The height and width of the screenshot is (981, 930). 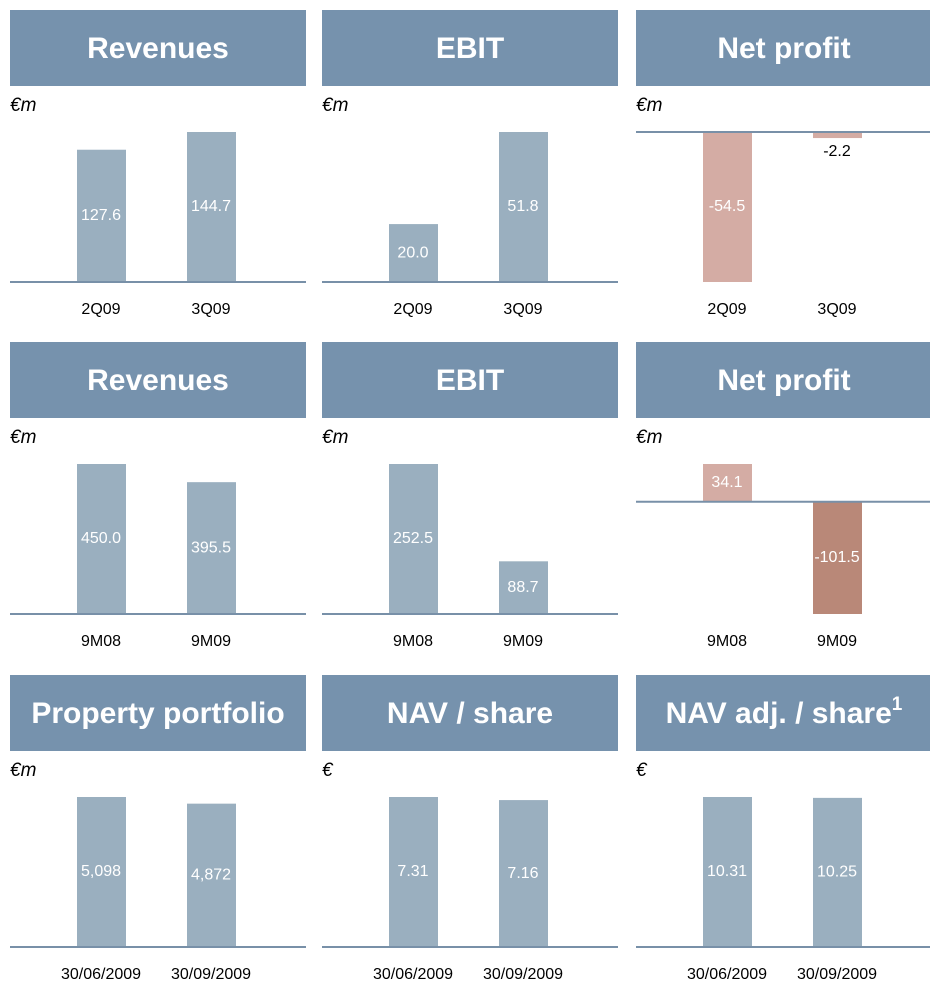 I want to click on value-label: 7.31, so click(x=412, y=871).